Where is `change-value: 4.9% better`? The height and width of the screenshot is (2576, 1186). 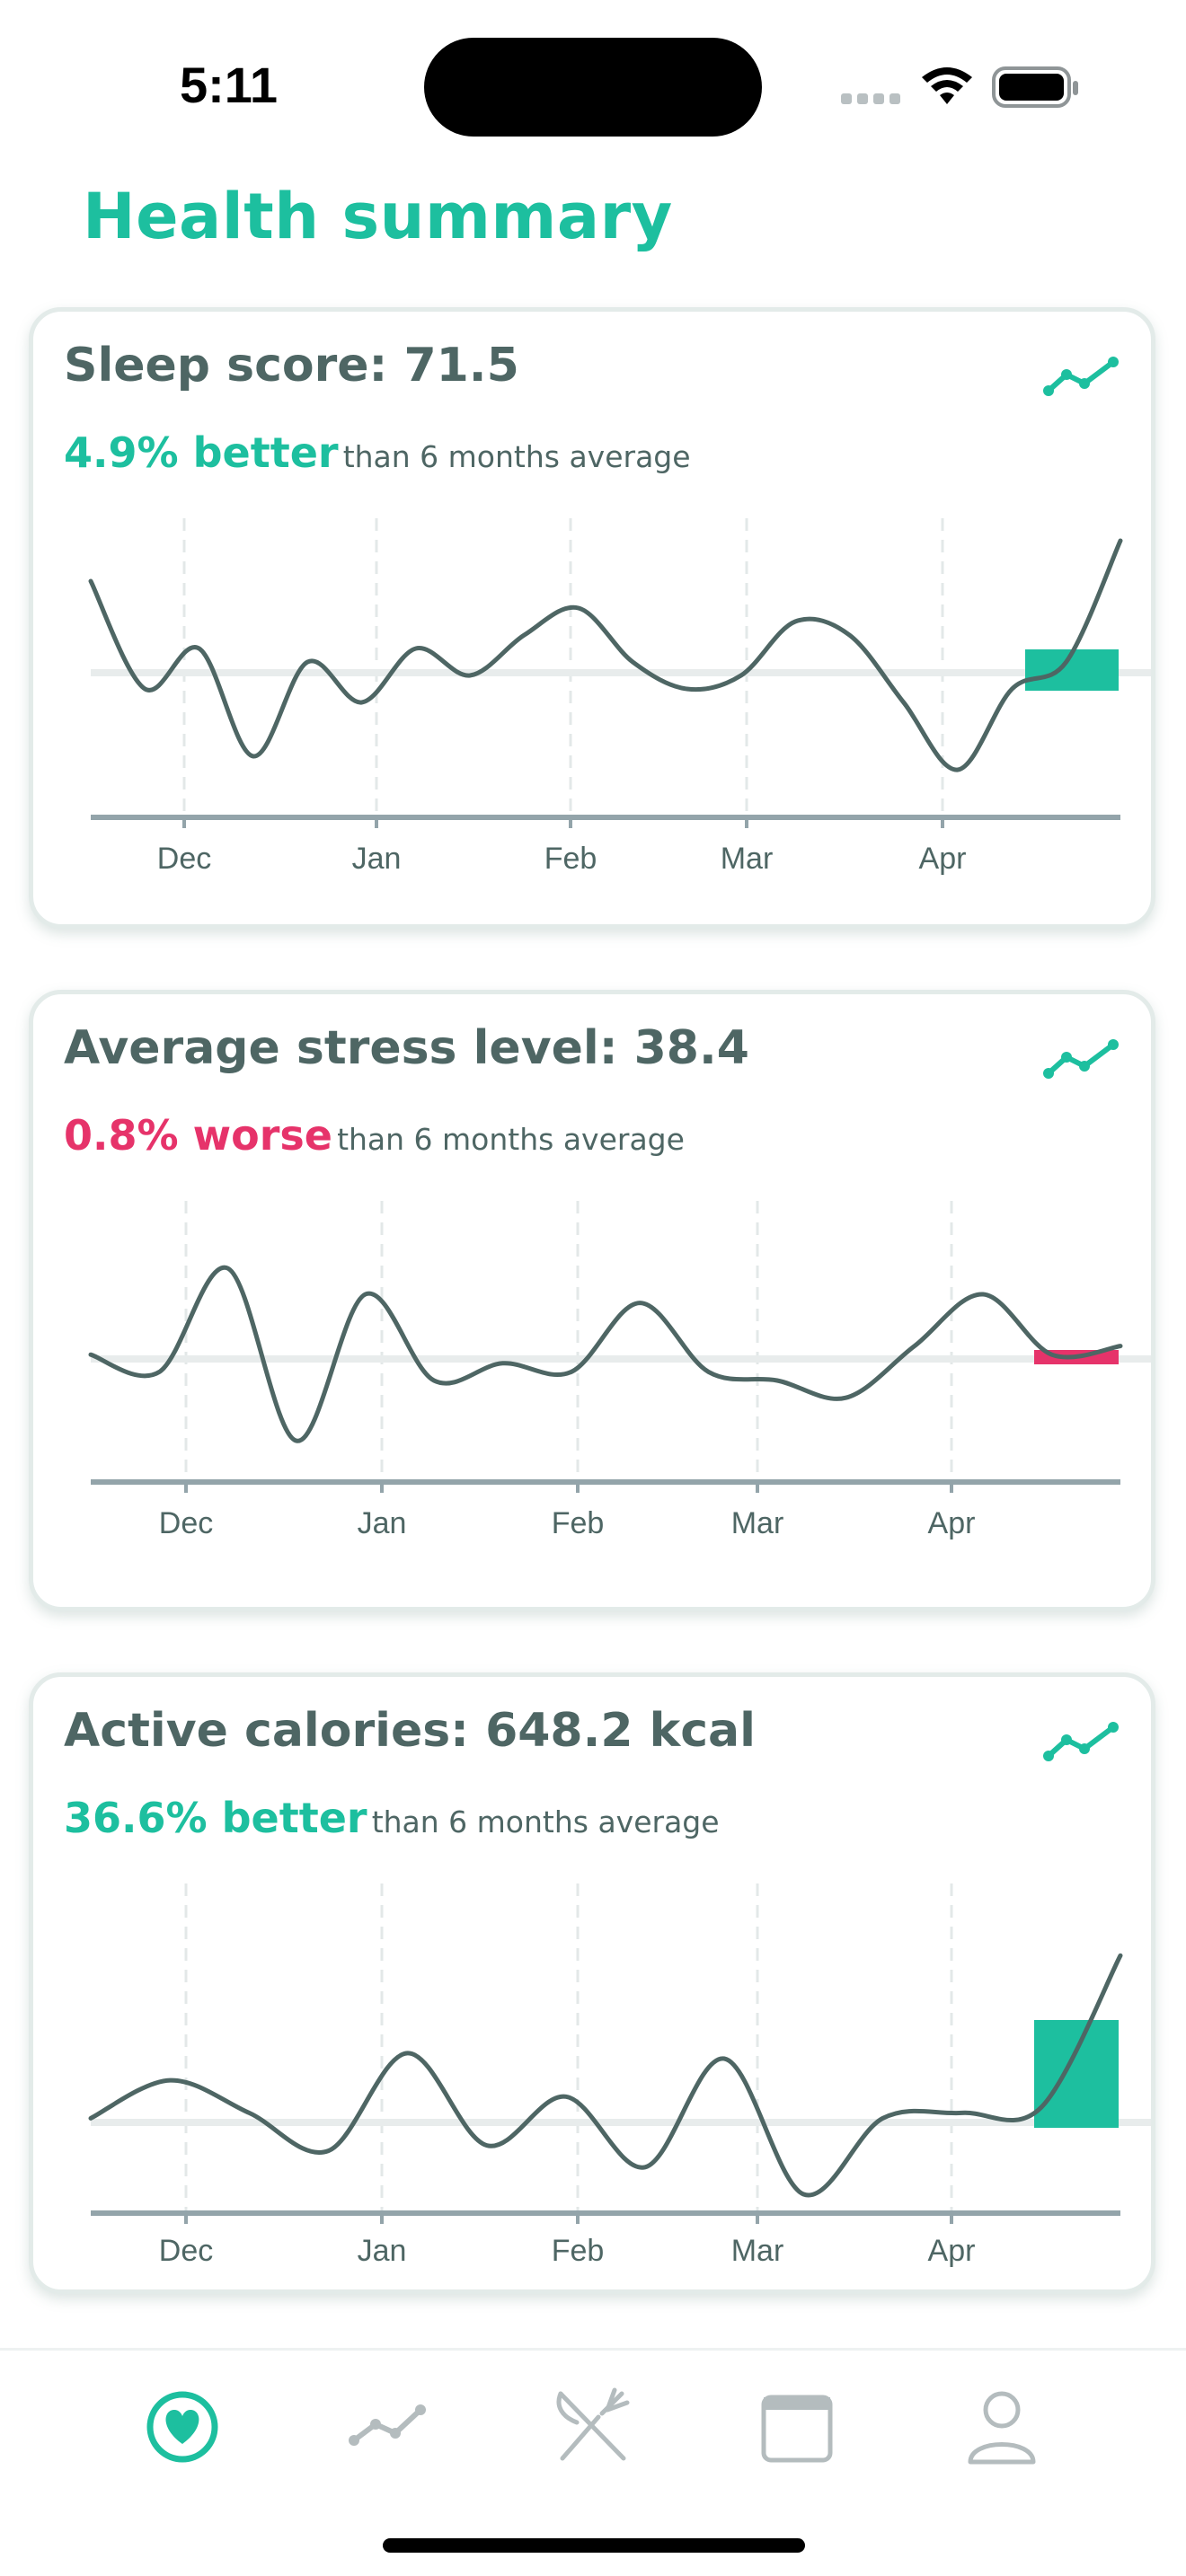
change-value: 4.9% better is located at coordinates (201, 452).